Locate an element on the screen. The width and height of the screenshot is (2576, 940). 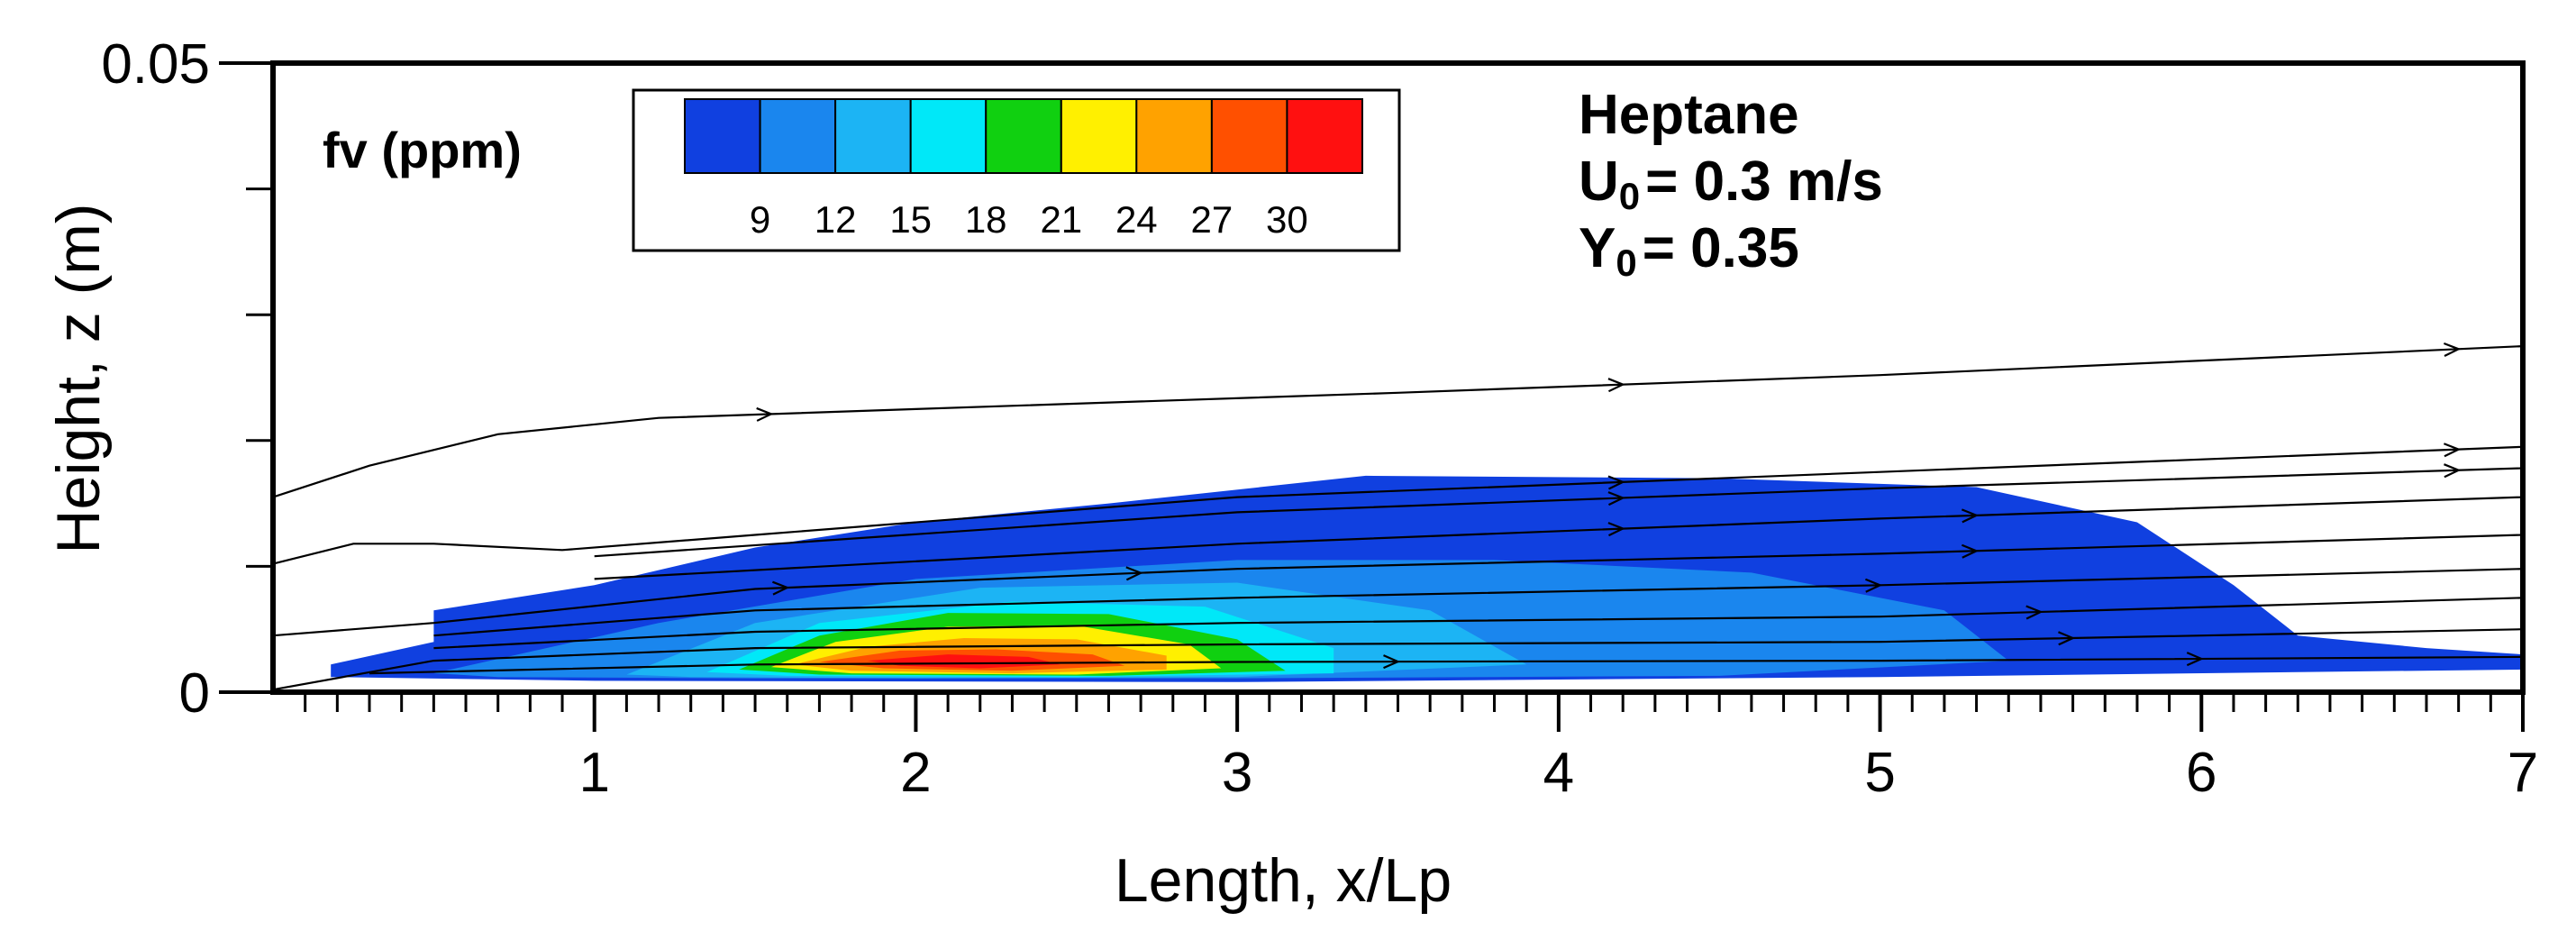
mass-fraction-label: Y0= 0.35 is located at coordinates (1689, 250).